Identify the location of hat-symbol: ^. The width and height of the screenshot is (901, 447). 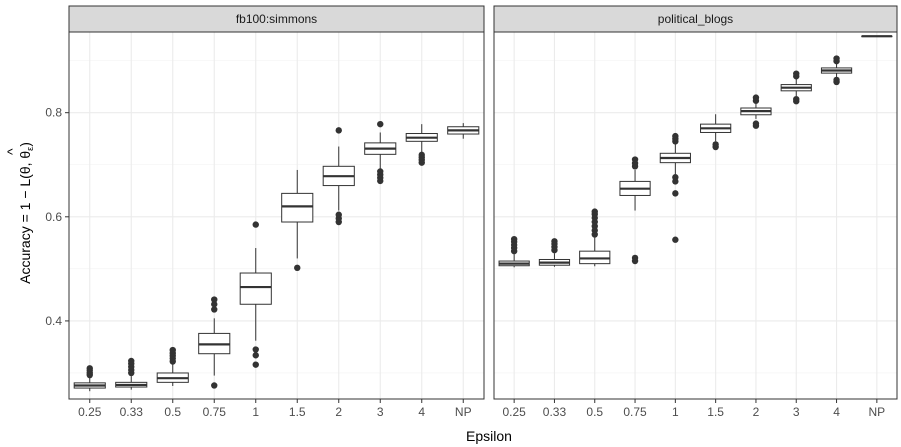
(12, 151).